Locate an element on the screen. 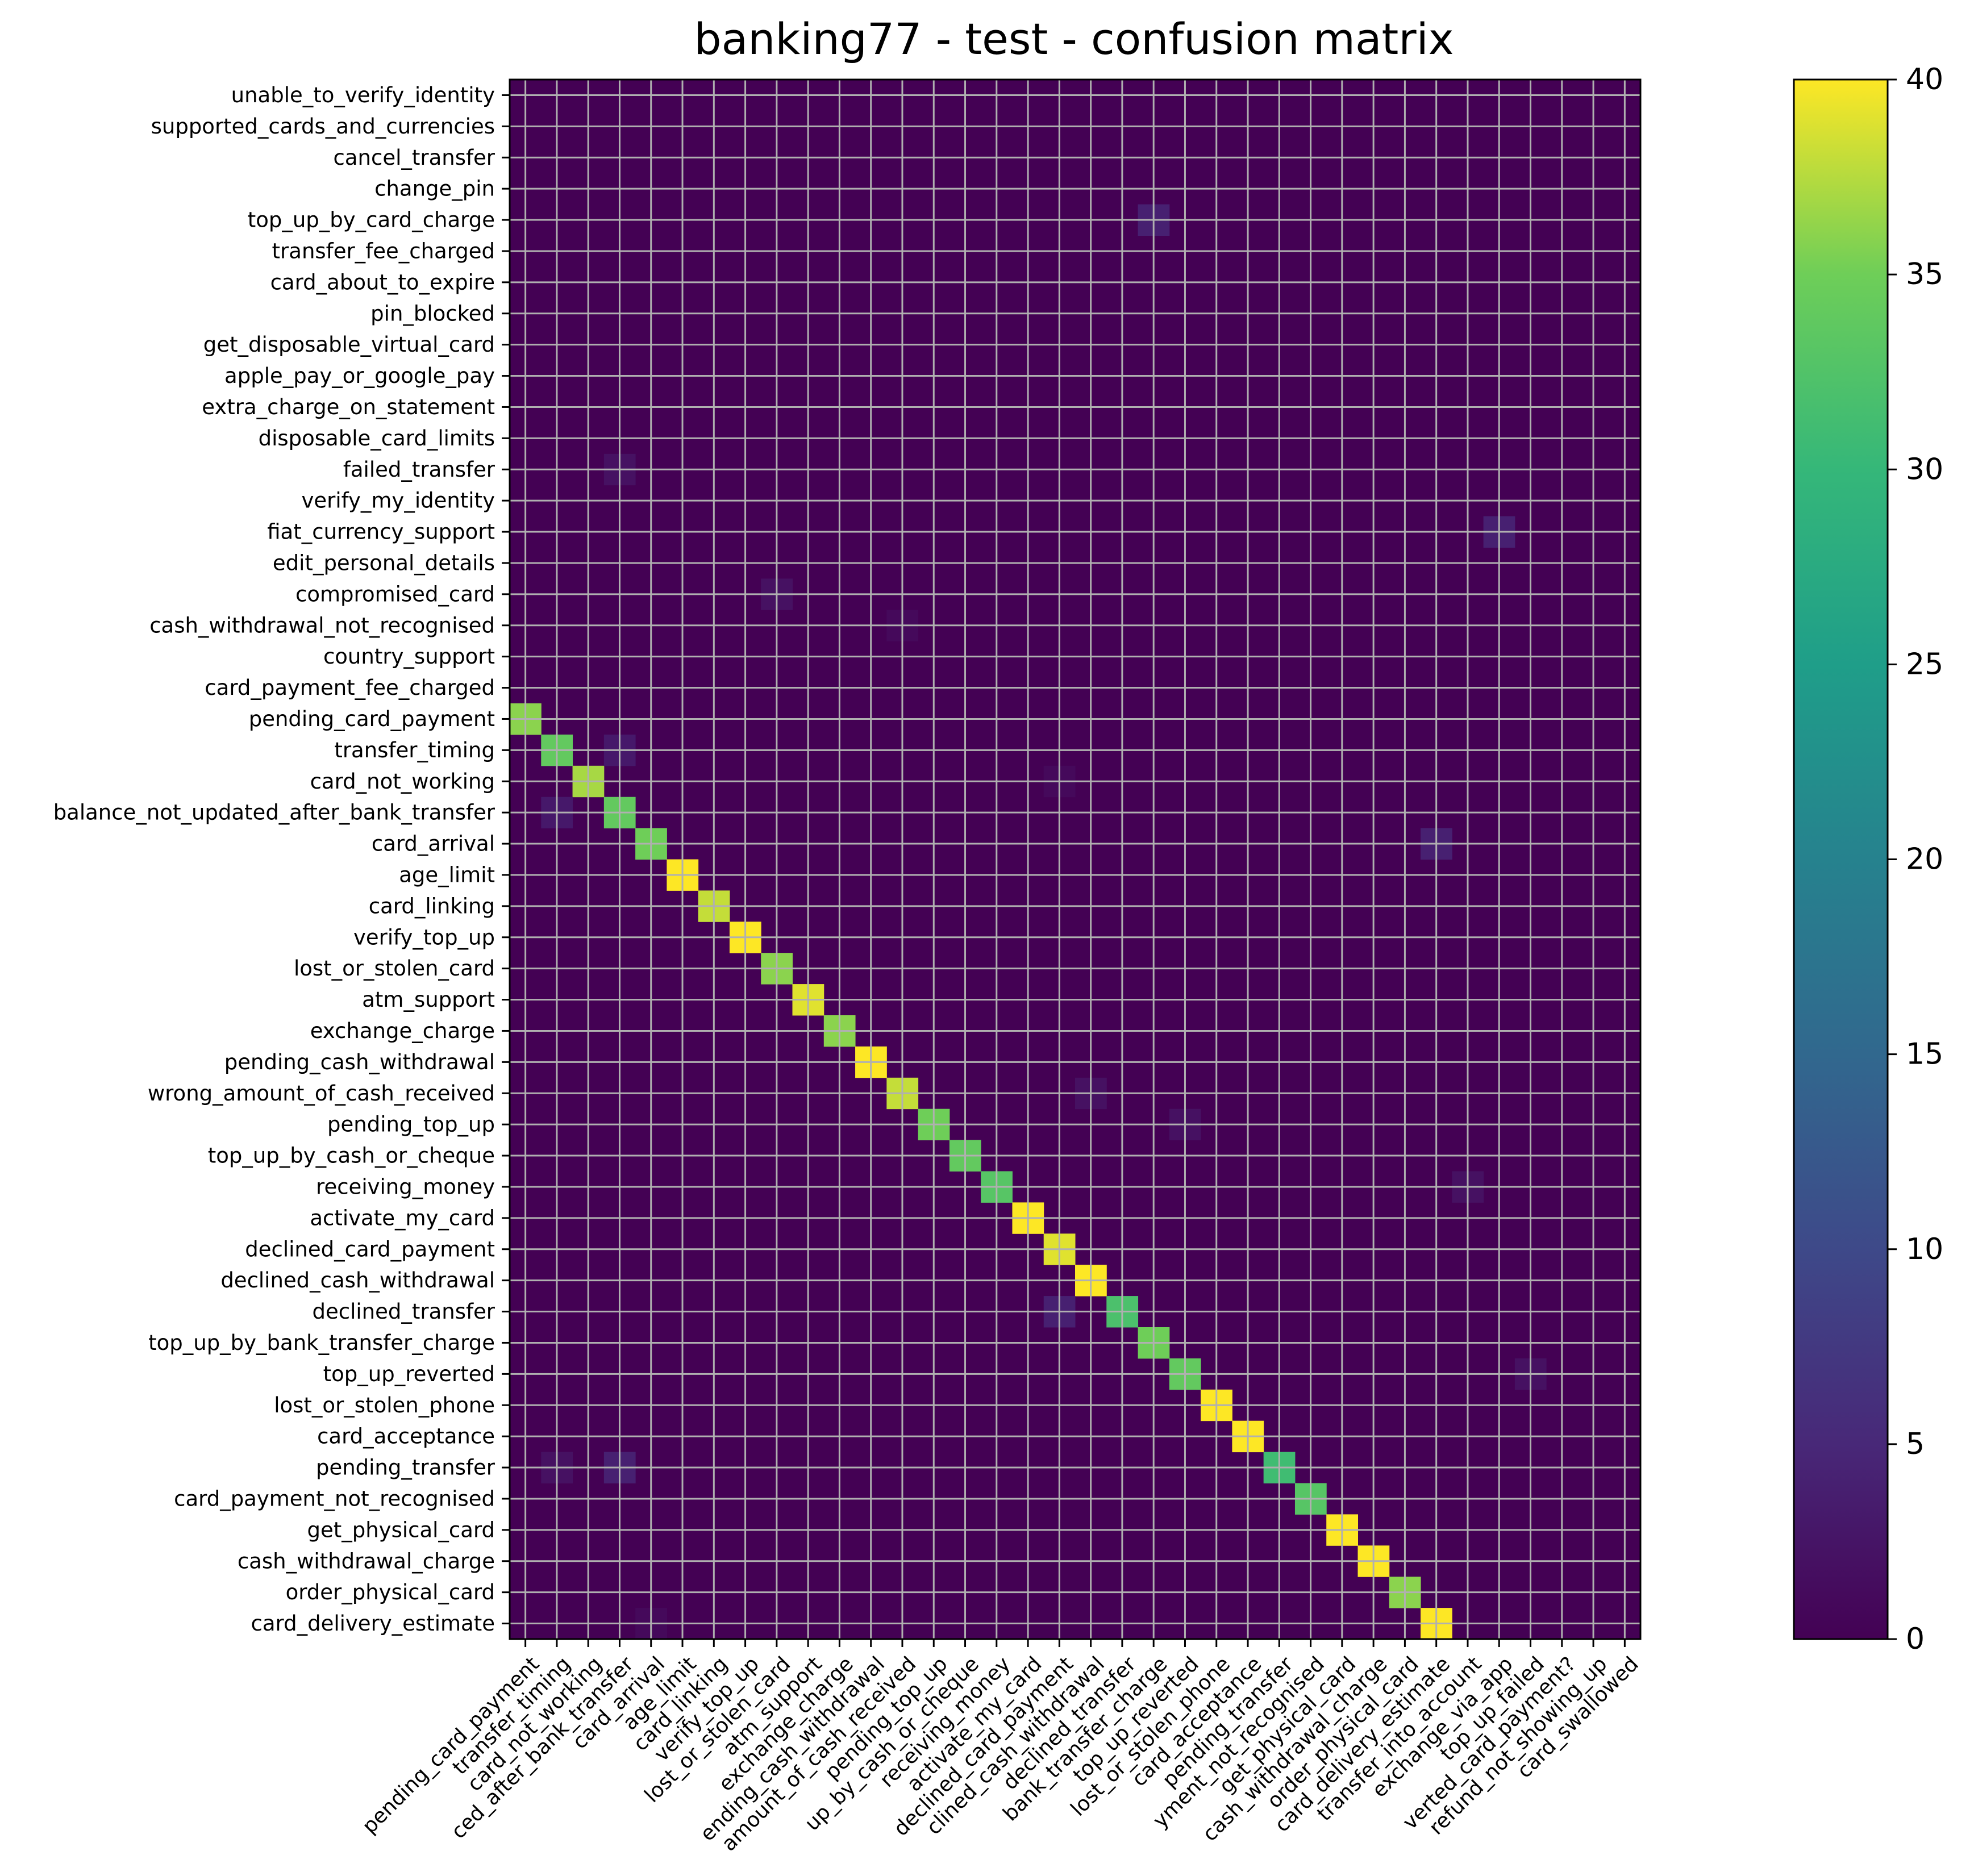 The image size is (1974, 1876). y-tick-label: verify_my_identity is located at coordinates (398, 501).